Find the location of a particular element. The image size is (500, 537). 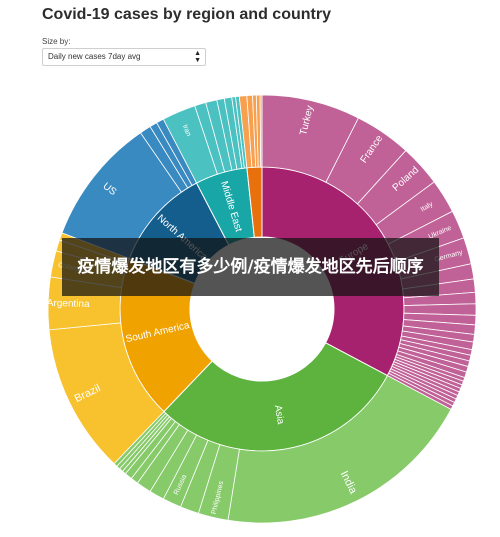

select-arrows-icon: ▲ ▼ is located at coordinates (197, 57).